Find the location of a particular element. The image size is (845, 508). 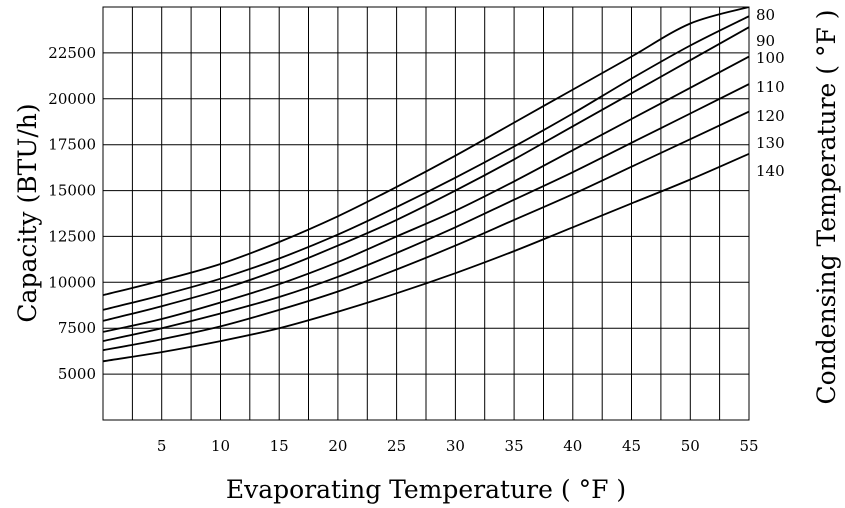

x-tick-label: 15 is located at coordinates (279, 446).